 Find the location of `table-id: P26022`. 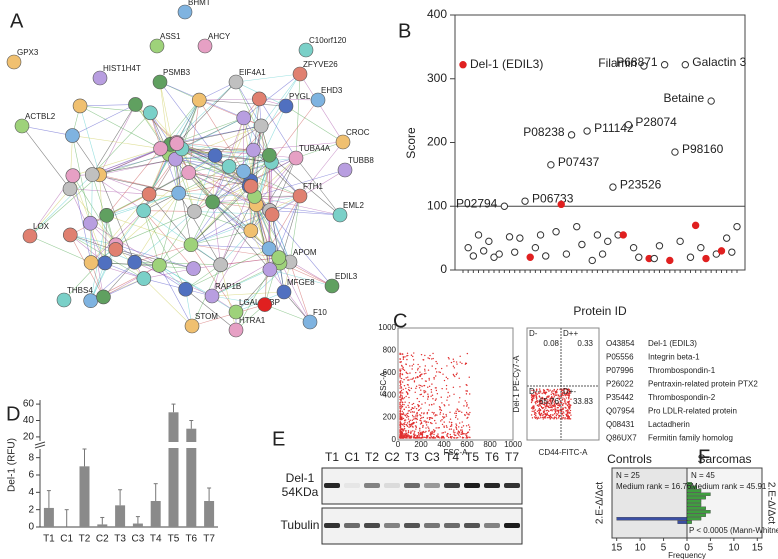

table-id: P26022 is located at coordinates (620, 384).